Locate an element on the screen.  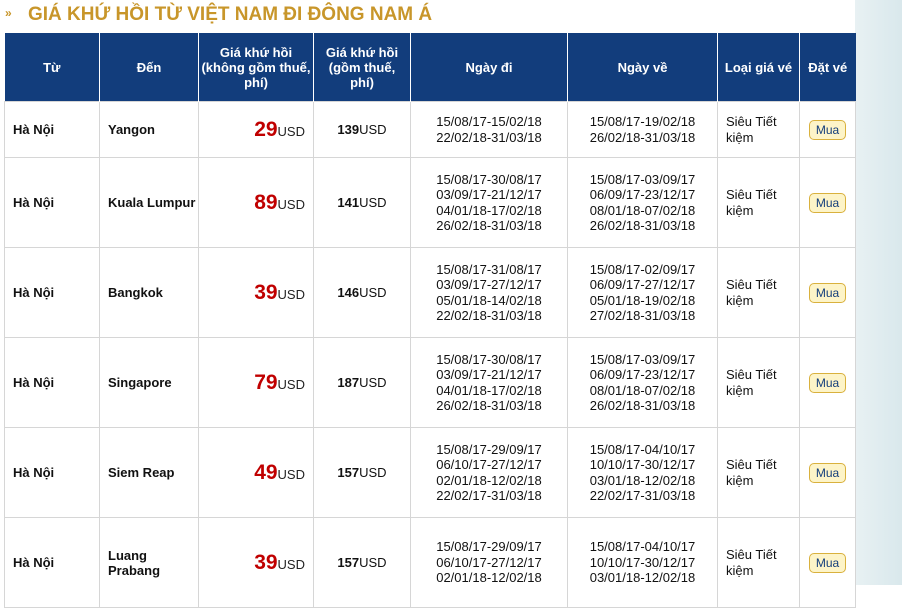
return-date-range: 15/08/17-02/09/17 is located at coordinates (642, 269).